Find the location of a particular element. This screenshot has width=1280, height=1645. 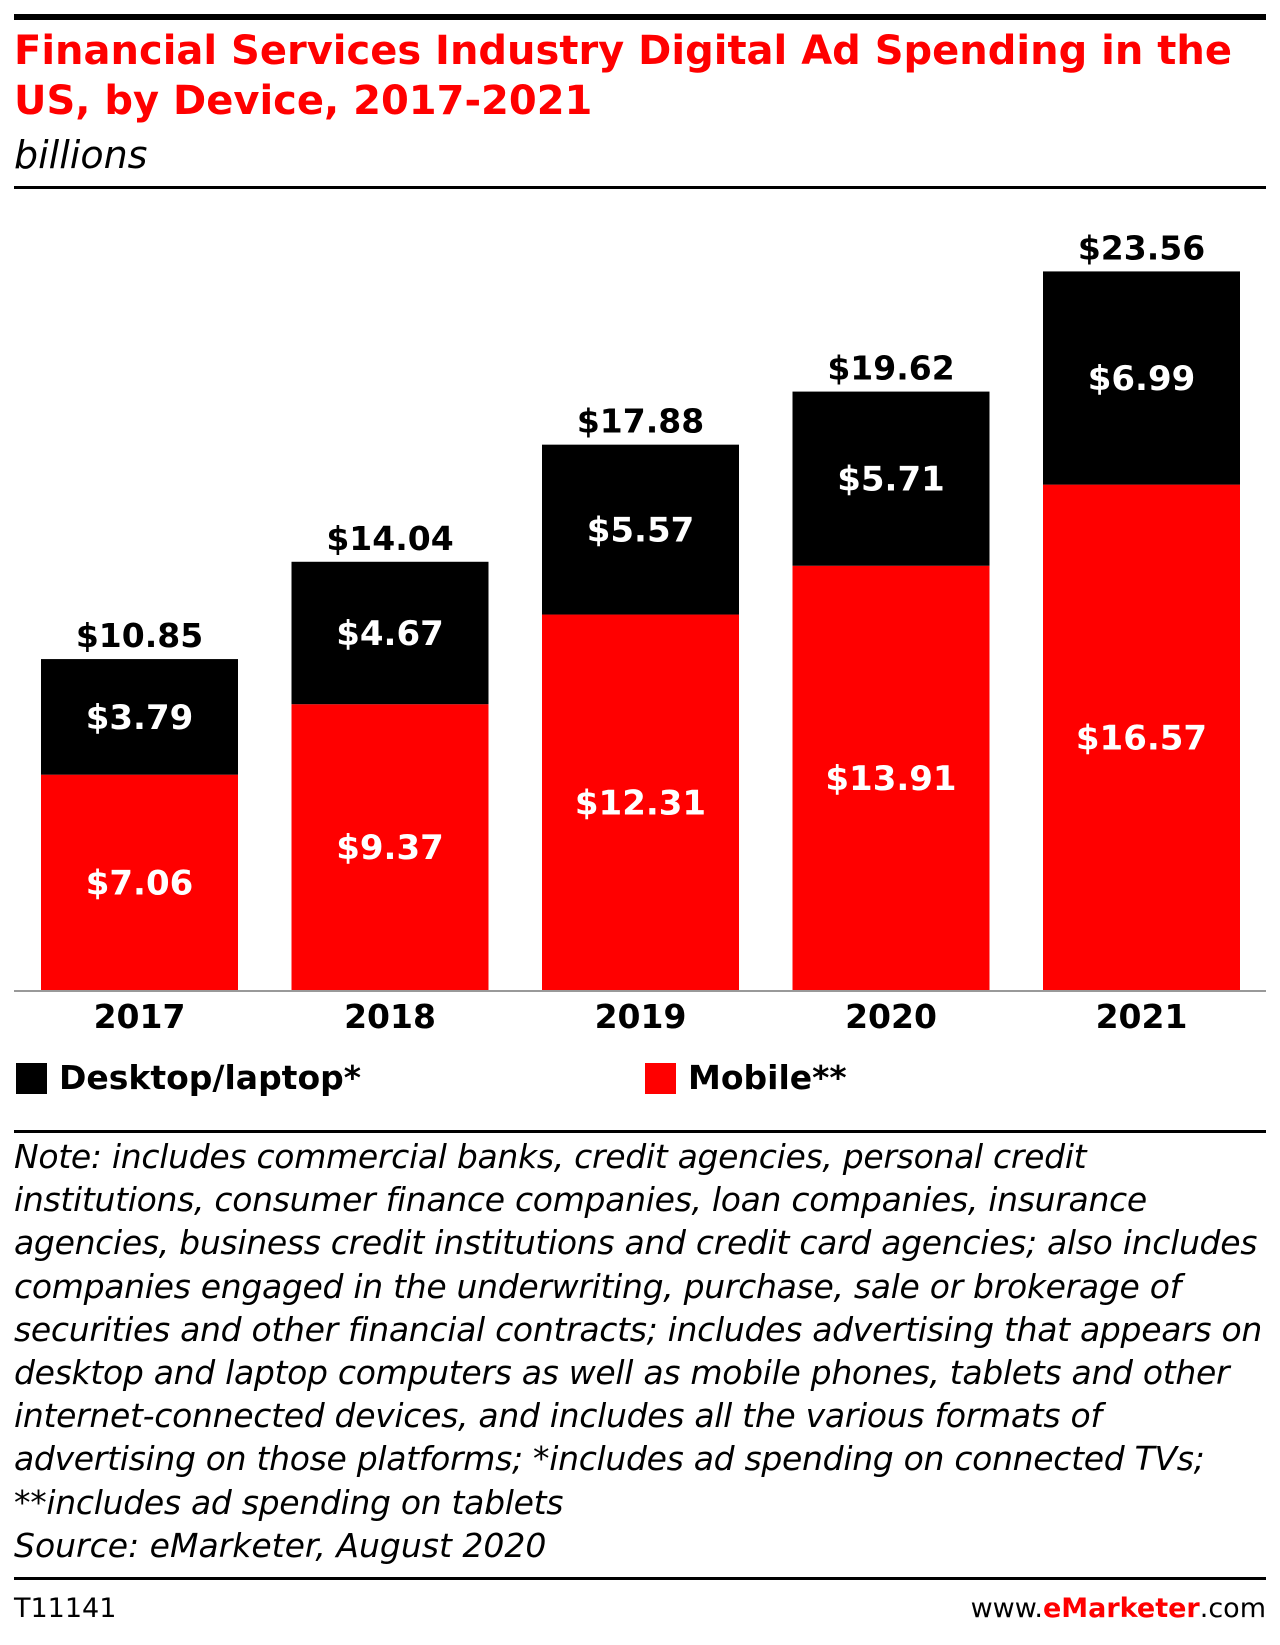

legend-swatch-mobile is located at coordinates (660, 1078).